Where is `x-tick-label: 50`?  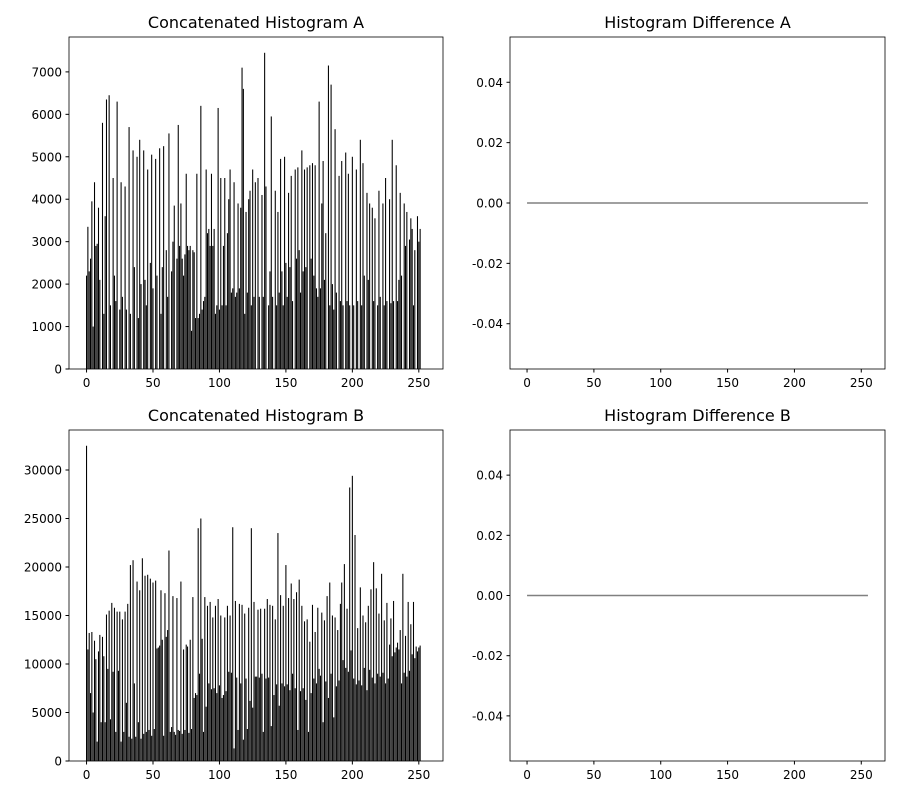
x-tick-label: 50 is located at coordinates (152, 383).